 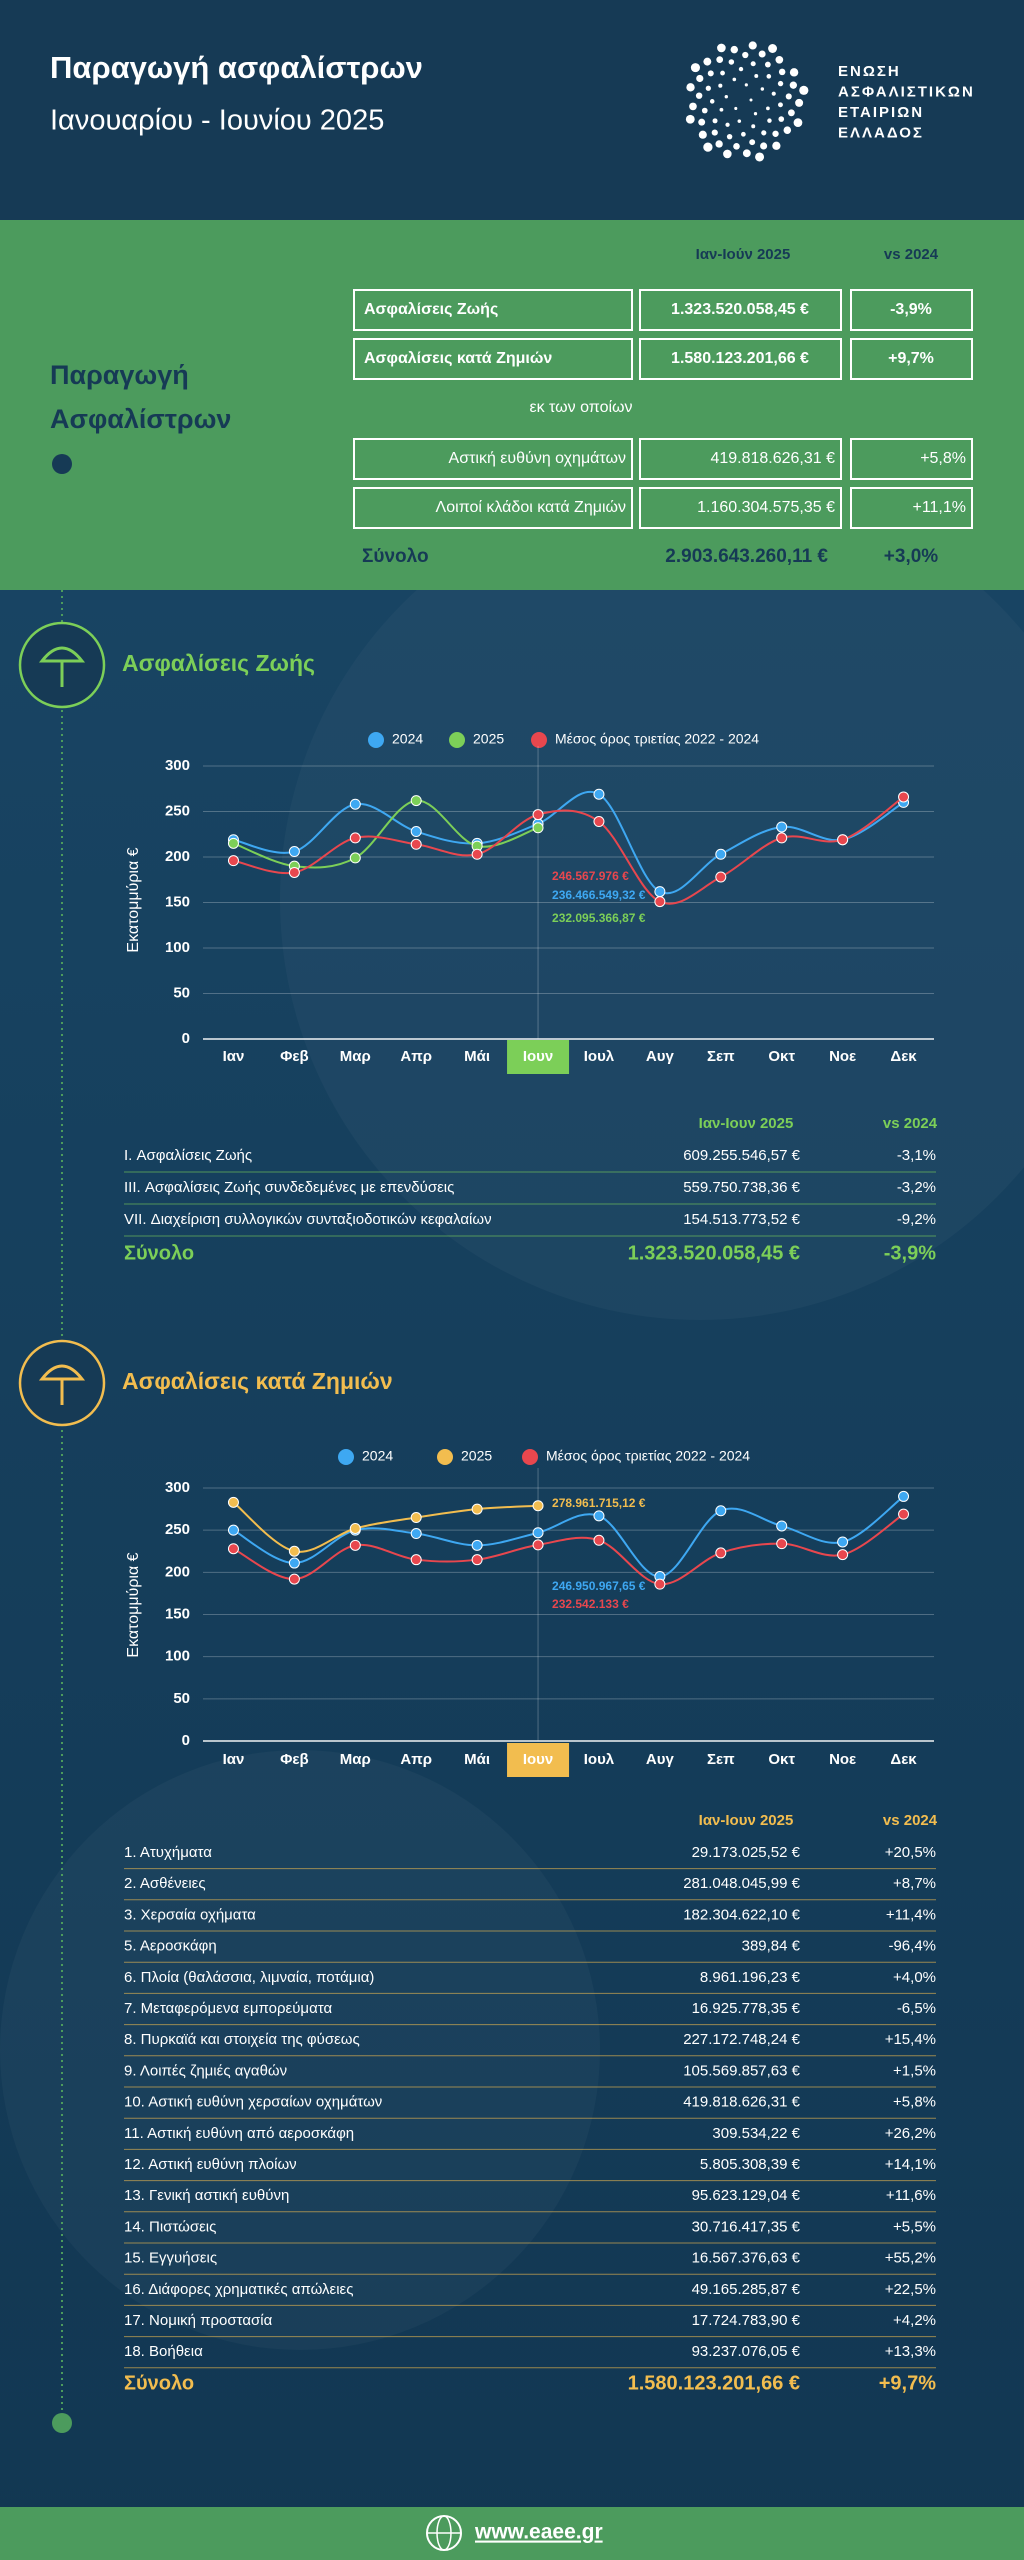 I want to click on row-change: +9,7%, so click(x=911, y=358).